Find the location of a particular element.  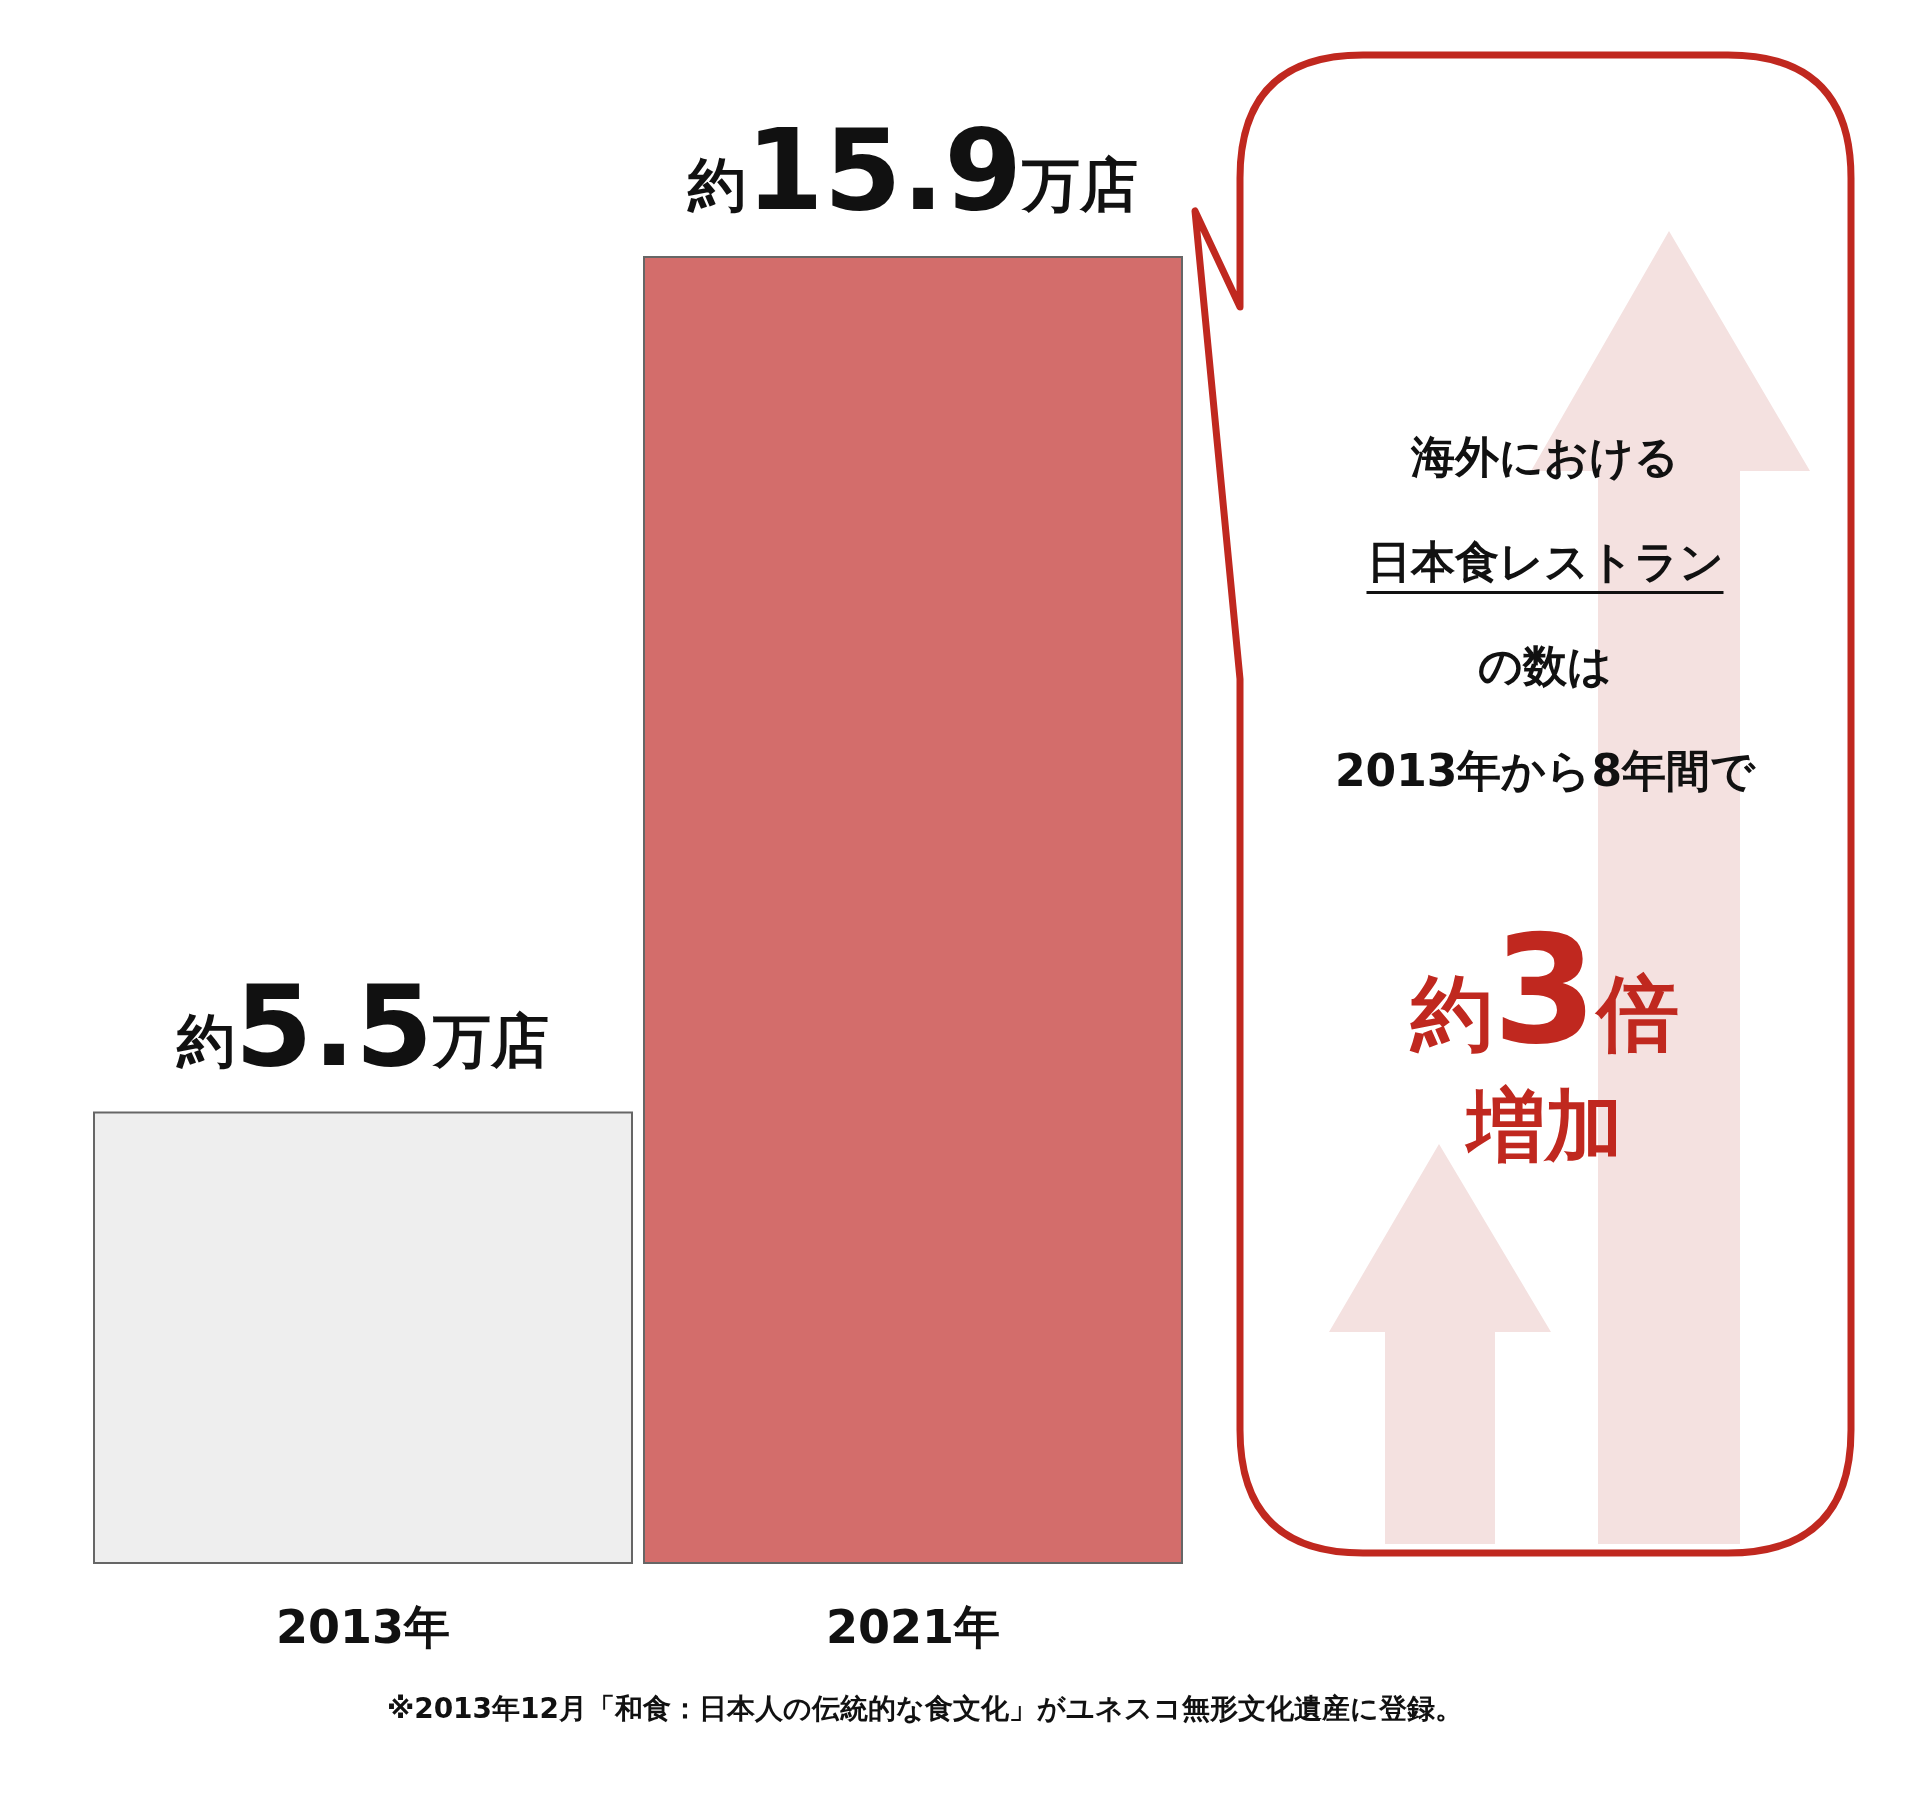

text: 海外における is located at coordinates (1545, 457).